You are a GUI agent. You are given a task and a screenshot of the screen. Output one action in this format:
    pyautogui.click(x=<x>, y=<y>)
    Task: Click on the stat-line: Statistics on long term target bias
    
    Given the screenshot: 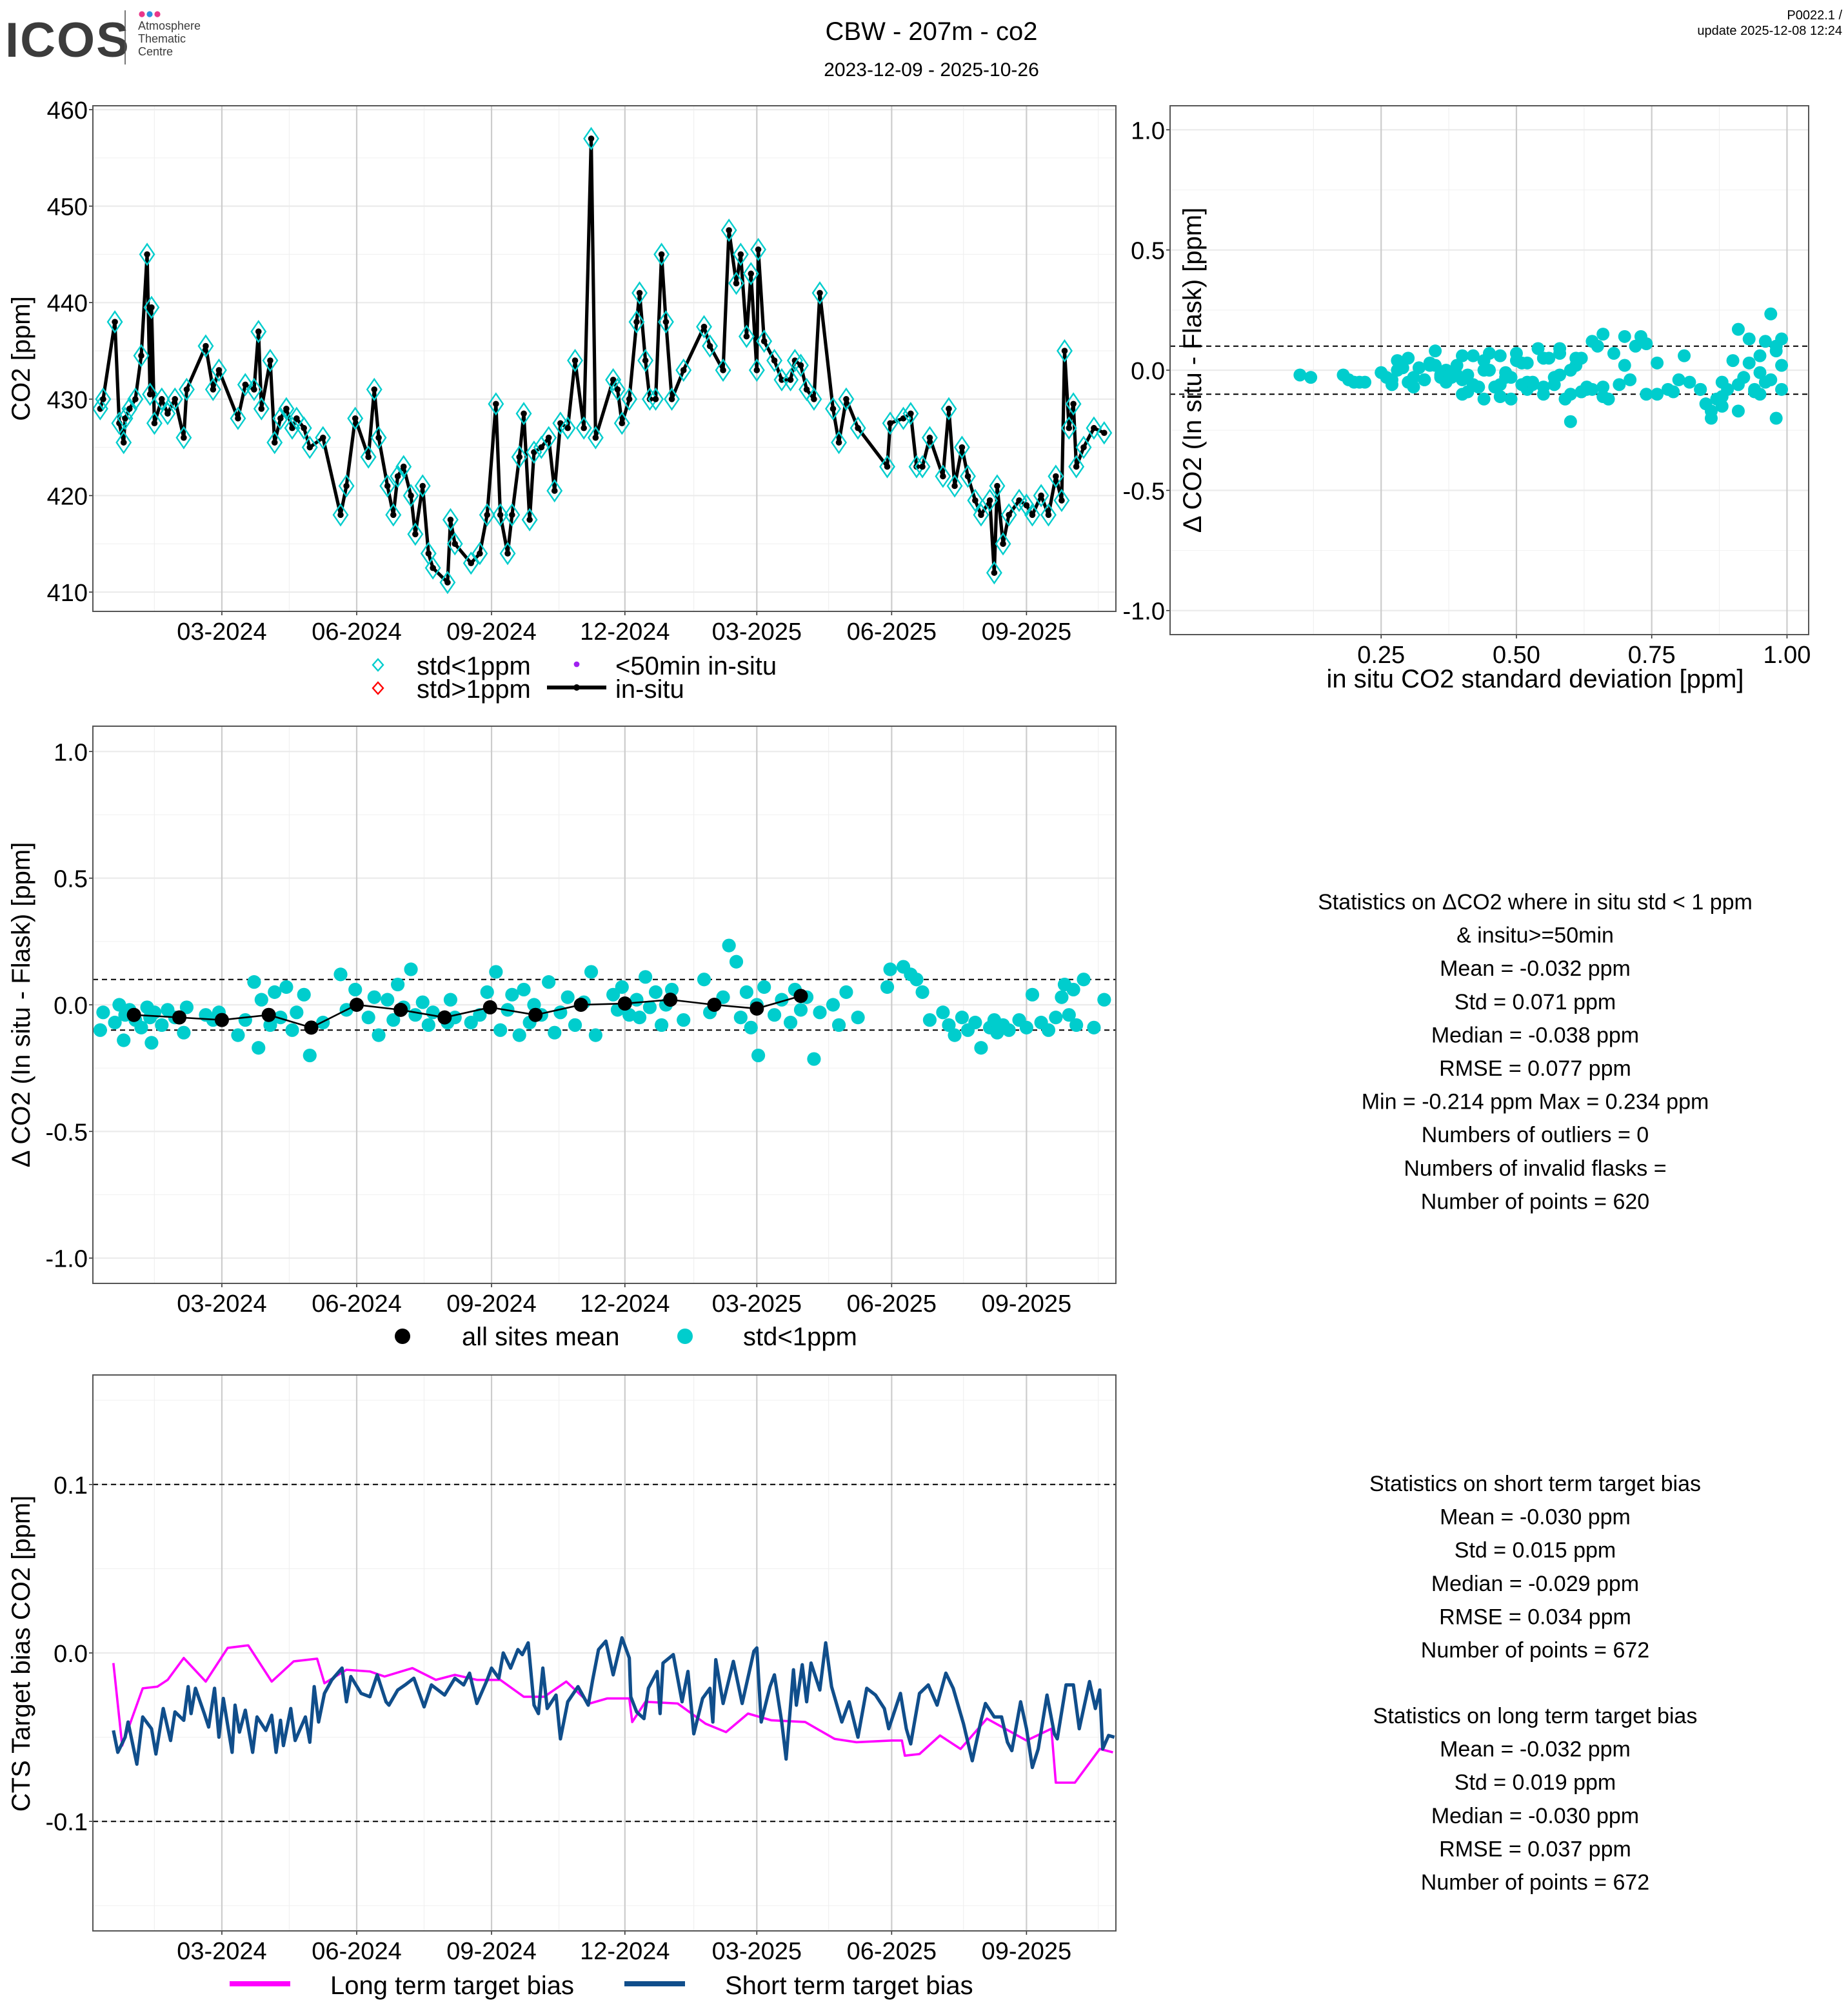 What is the action you would take?
    pyautogui.click(x=1535, y=1716)
    